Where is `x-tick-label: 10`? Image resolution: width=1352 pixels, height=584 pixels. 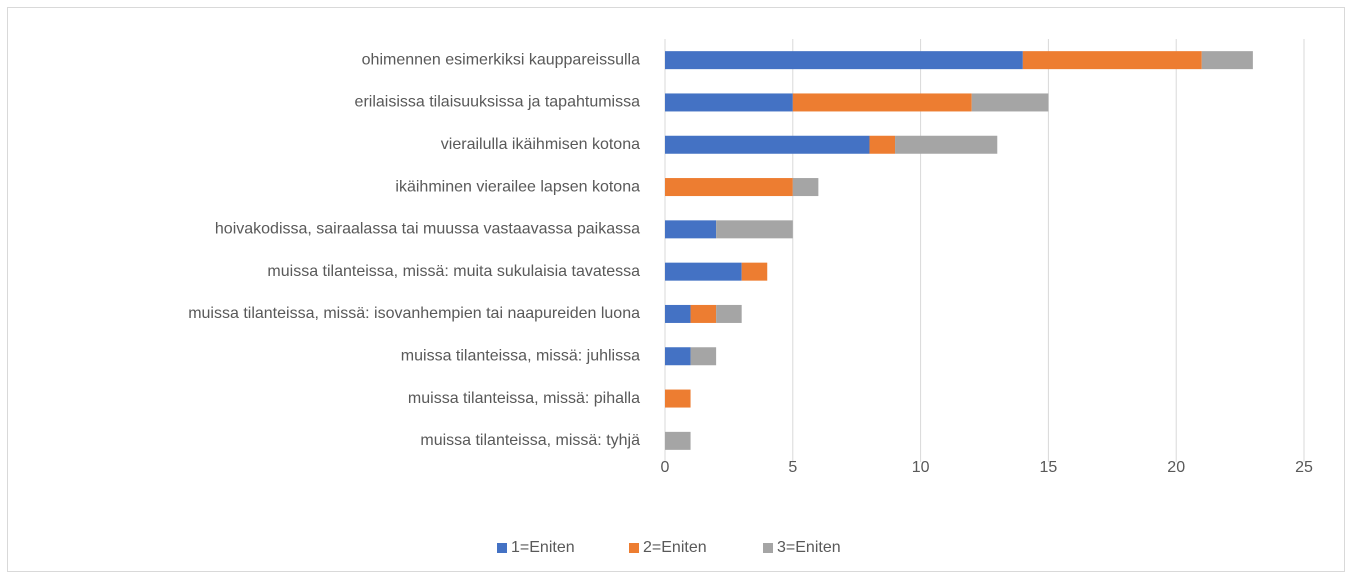
x-tick-label: 10 is located at coordinates (921, 467).